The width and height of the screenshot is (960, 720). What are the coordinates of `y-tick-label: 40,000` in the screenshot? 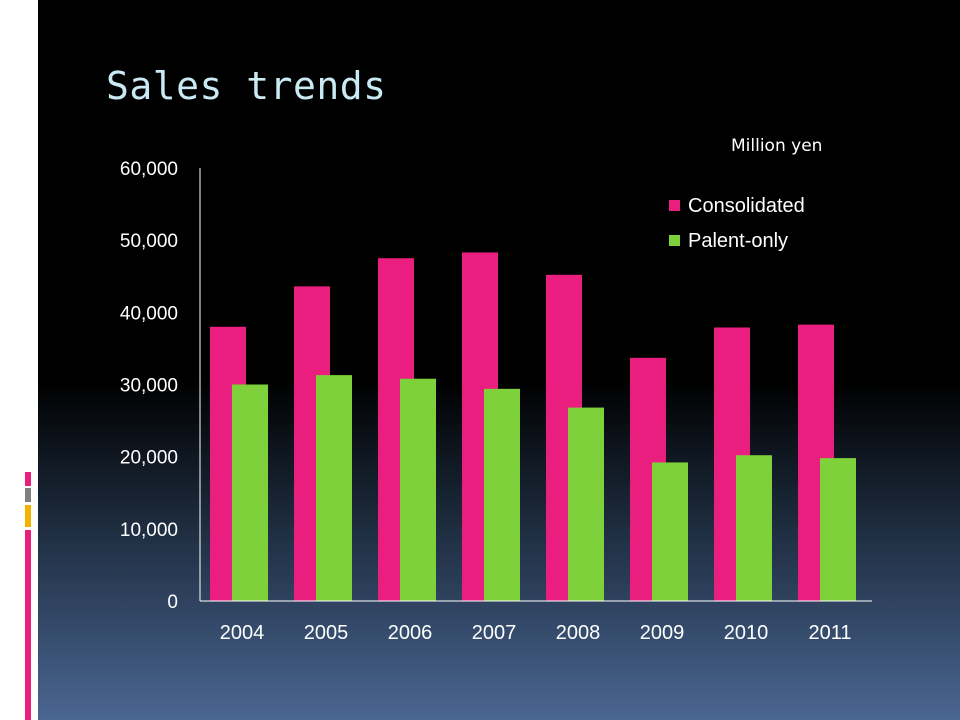 It's located at (149, 313).